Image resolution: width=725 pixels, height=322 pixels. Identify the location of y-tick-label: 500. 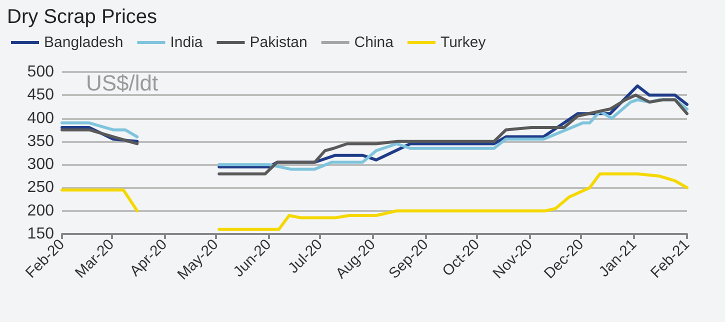
(40, 72).